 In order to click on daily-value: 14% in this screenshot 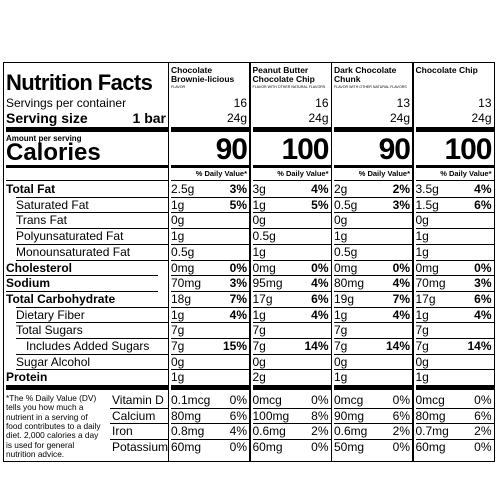, I will do `click(479, 346)`.